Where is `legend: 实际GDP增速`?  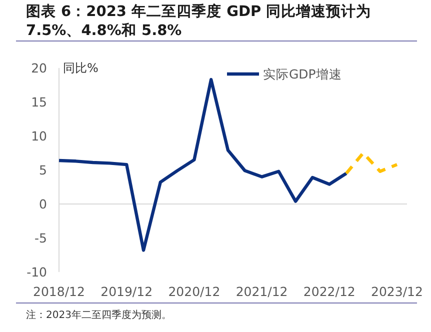
legend: 实际GDP增速 is located at coordinates (284, 74).